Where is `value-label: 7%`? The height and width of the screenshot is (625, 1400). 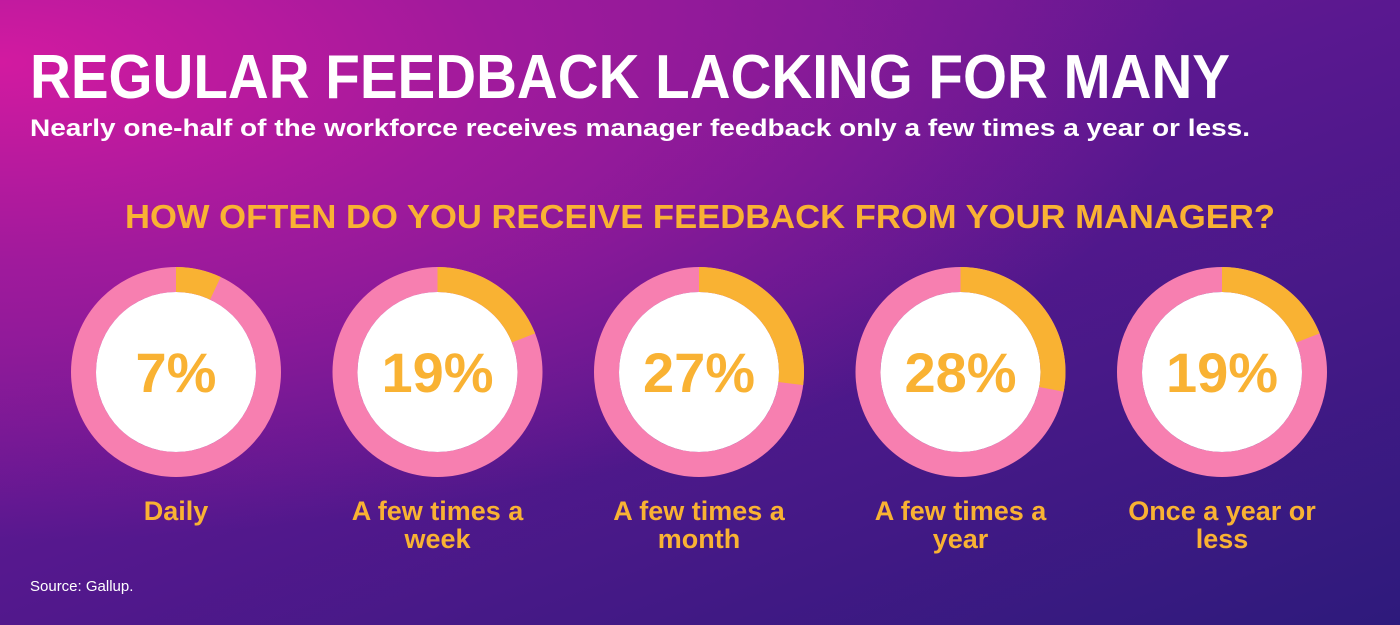 value-label: 7% is located at coordinates (176, 372).